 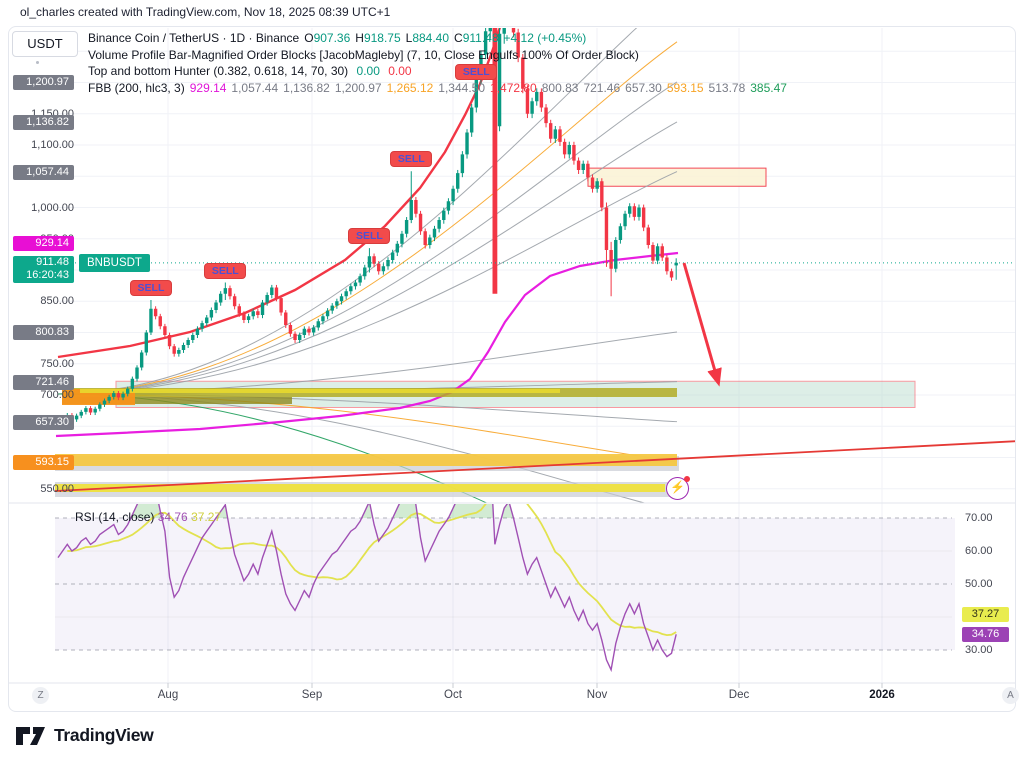 What do you see at coordinates (57, 301) in the screenshot?
I see `price-tick-label: 850.00` at bounding box center [57, 301].